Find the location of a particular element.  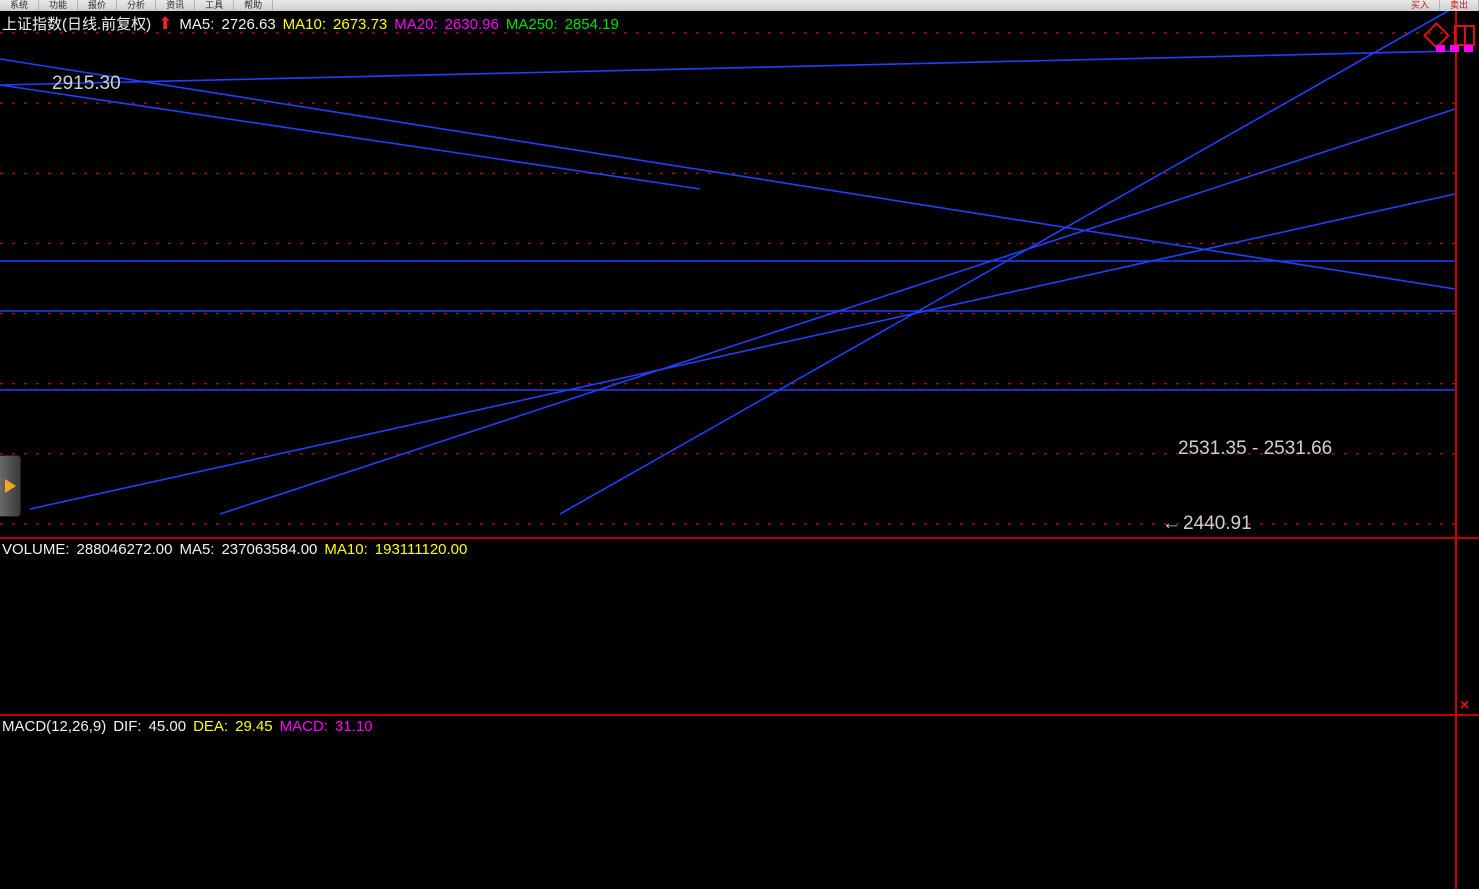

price-axis-right is located at coordinates (1467, 274).